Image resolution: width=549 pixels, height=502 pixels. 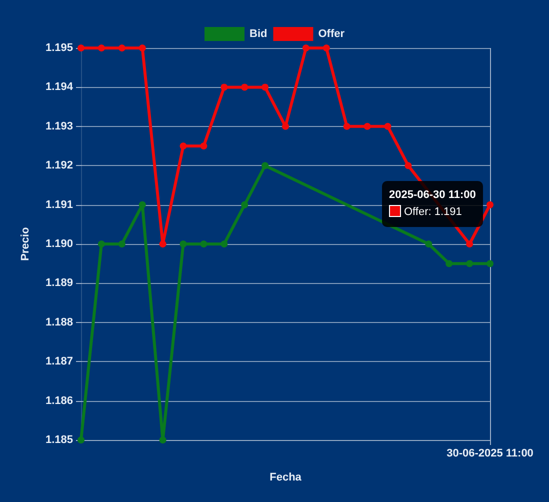 I want to click on x-axis-title: Fecha, so click(x=286, y=478).